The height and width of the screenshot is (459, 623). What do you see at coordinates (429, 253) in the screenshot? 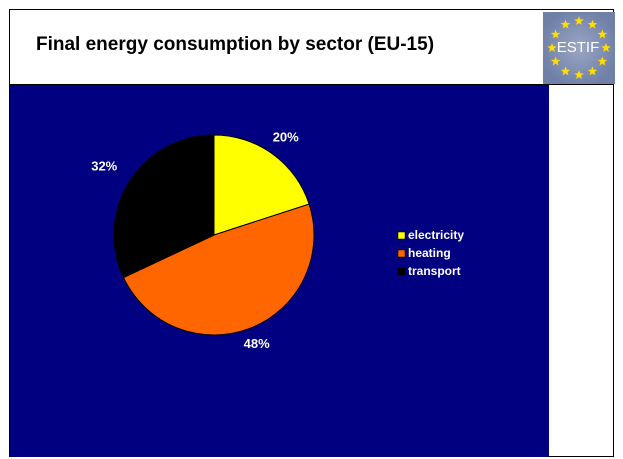
I see `legend-label-heating: heating` at bounding box center [429, 253].